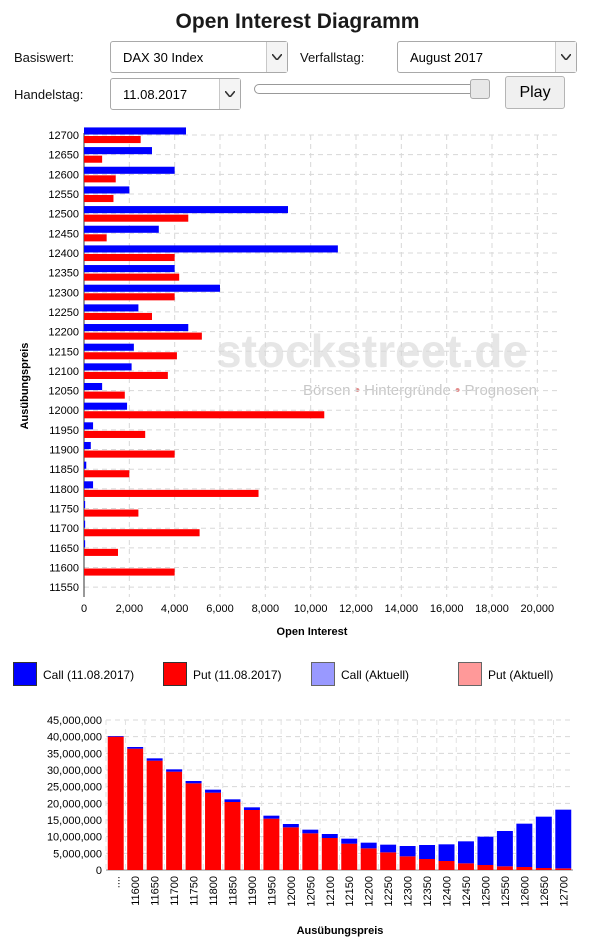 The width and height of the screenshot is (595, 944). Describe the element at coordinates (372, 89) in the screenshot. I see `date-slider-track` at that location.